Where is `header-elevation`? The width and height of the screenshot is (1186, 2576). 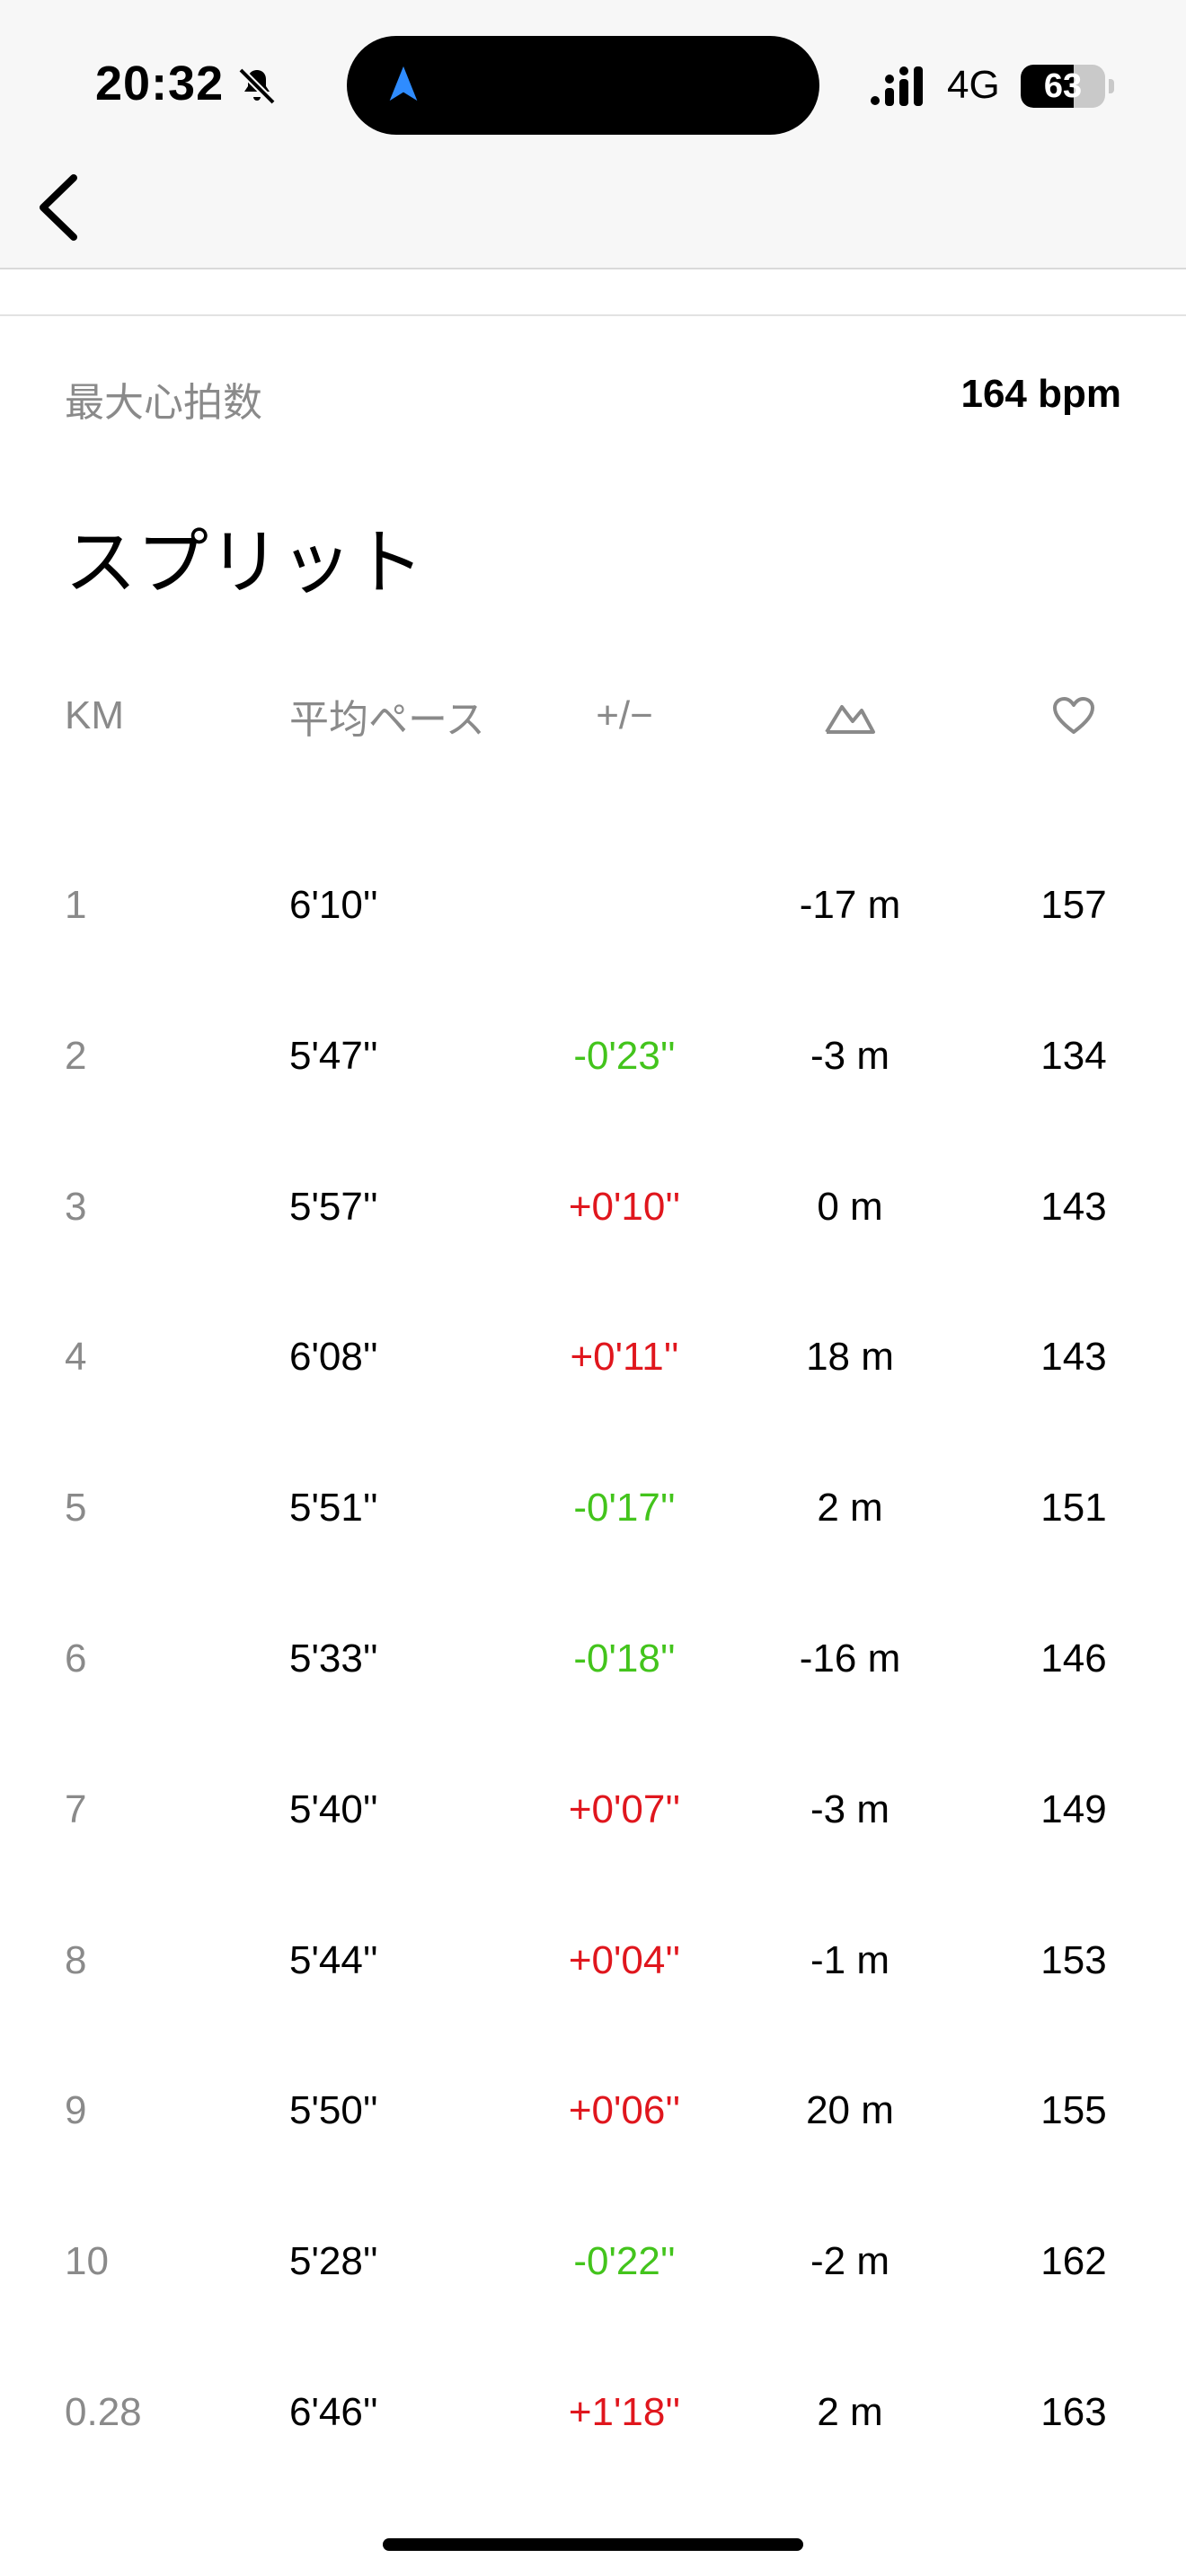
header-elevation is located at coordinates (850, 715).